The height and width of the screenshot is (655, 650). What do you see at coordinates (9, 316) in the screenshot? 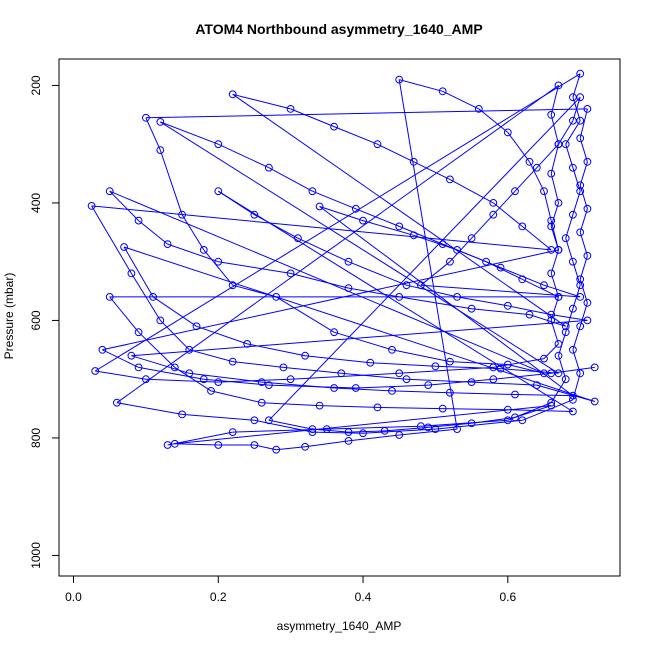
I see `y-axis-label: Pressure (mbar)` at bounding box center [9, 316].